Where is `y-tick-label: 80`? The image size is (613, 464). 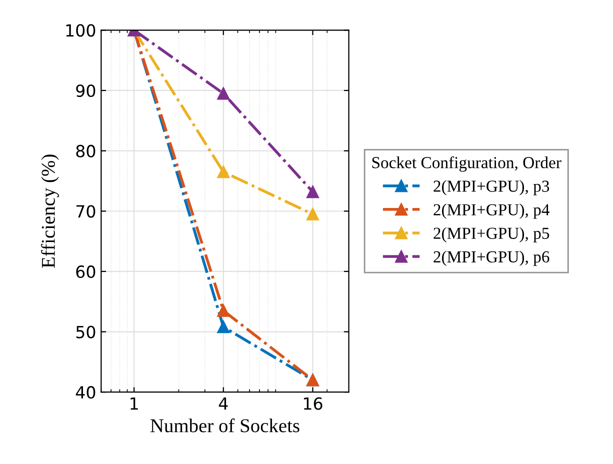 y-tick-label: 80 is located at coordinates (86, 151).